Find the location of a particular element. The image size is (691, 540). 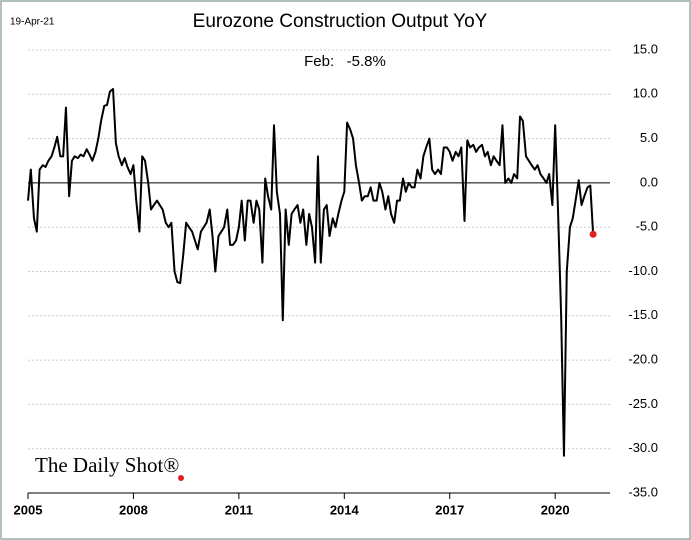

x-tick-label: 2011 is located at coordinates (239, 509).